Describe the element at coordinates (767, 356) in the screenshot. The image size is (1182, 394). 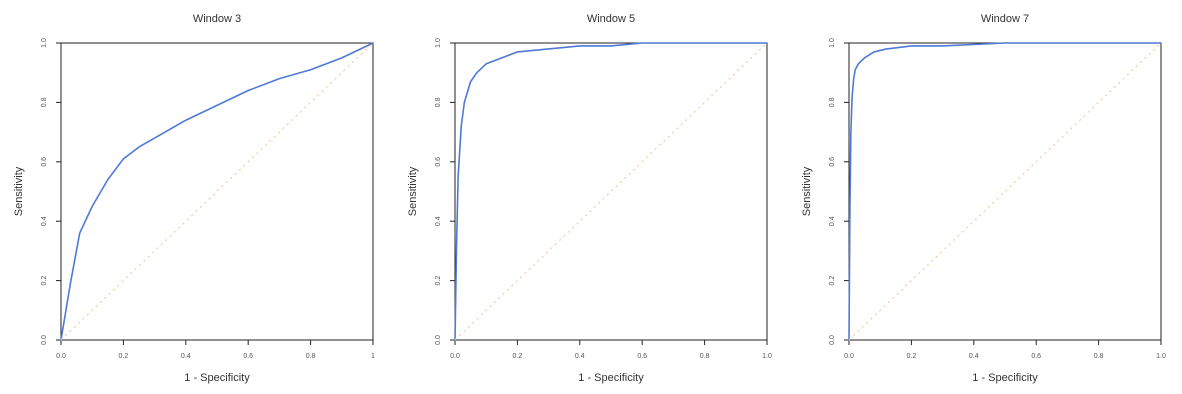
I see `x-tick-label-window-5-5: 1.0` at that location.